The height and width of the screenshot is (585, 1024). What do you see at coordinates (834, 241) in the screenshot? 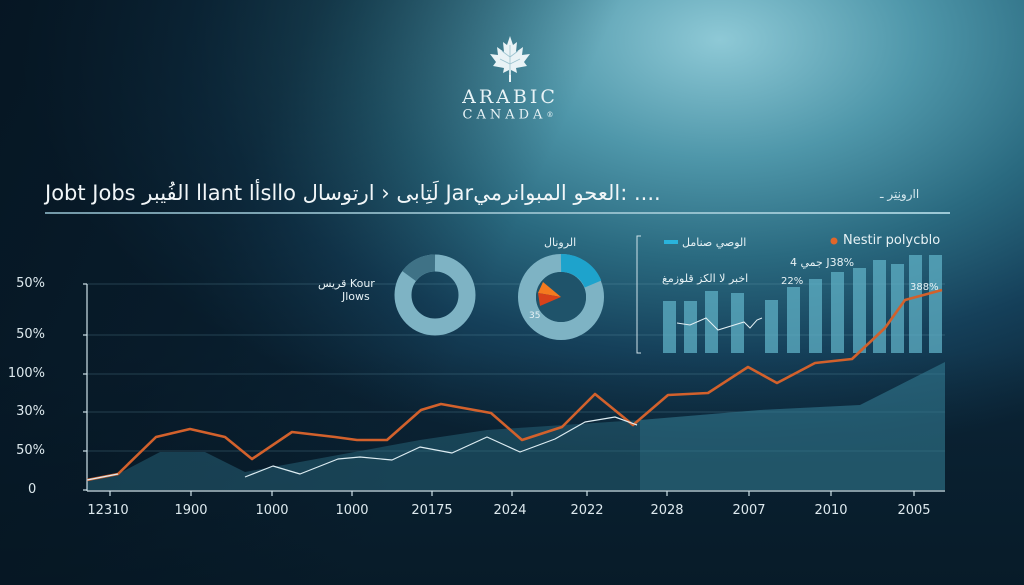
I see `legend-line-swatch` at bounding box center [834, 241].